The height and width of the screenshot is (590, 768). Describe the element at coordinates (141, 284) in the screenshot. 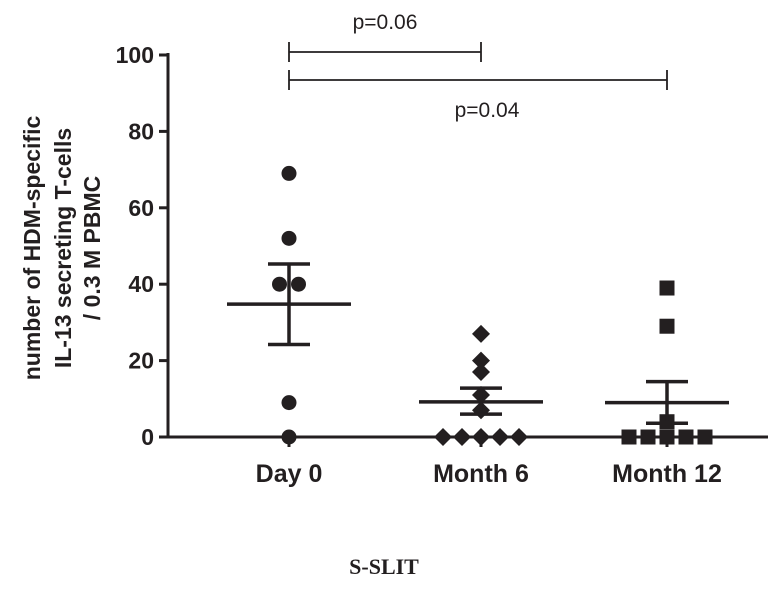

I see `y-tick-label: 40` at that location.